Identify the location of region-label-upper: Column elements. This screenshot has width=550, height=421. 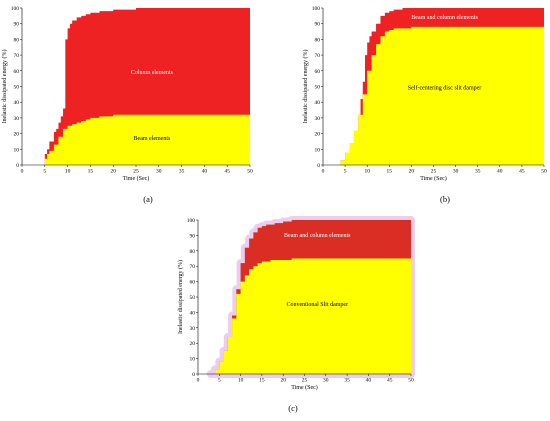
(152, 73).